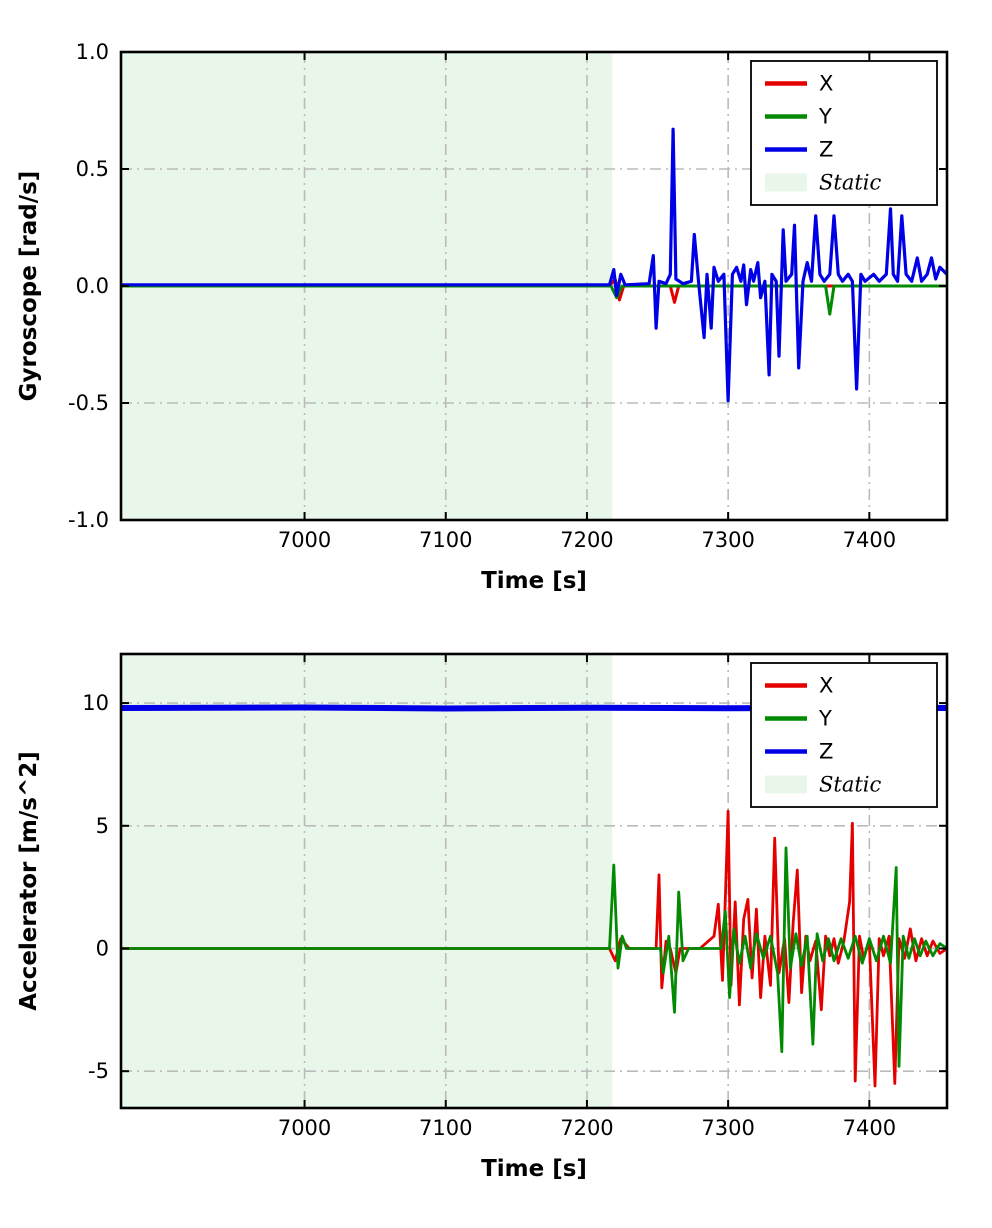 The height and width of the screenshot is (1228, 992). Describe the element at coordinates (98, 1071) in the screenshot. I see `svg-text: -5` at that location.